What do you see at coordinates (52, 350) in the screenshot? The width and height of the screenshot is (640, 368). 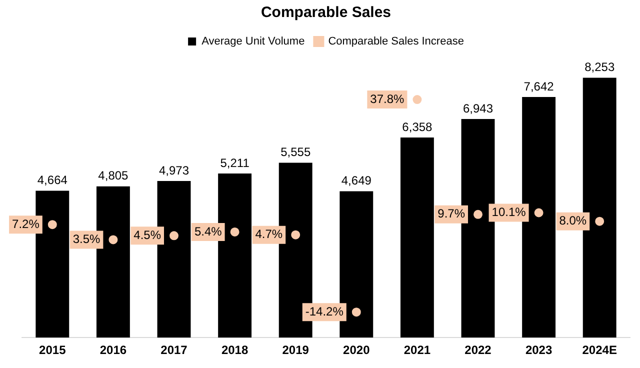 I see `x-tick-label: 2015` at bounding box center [52, 350].